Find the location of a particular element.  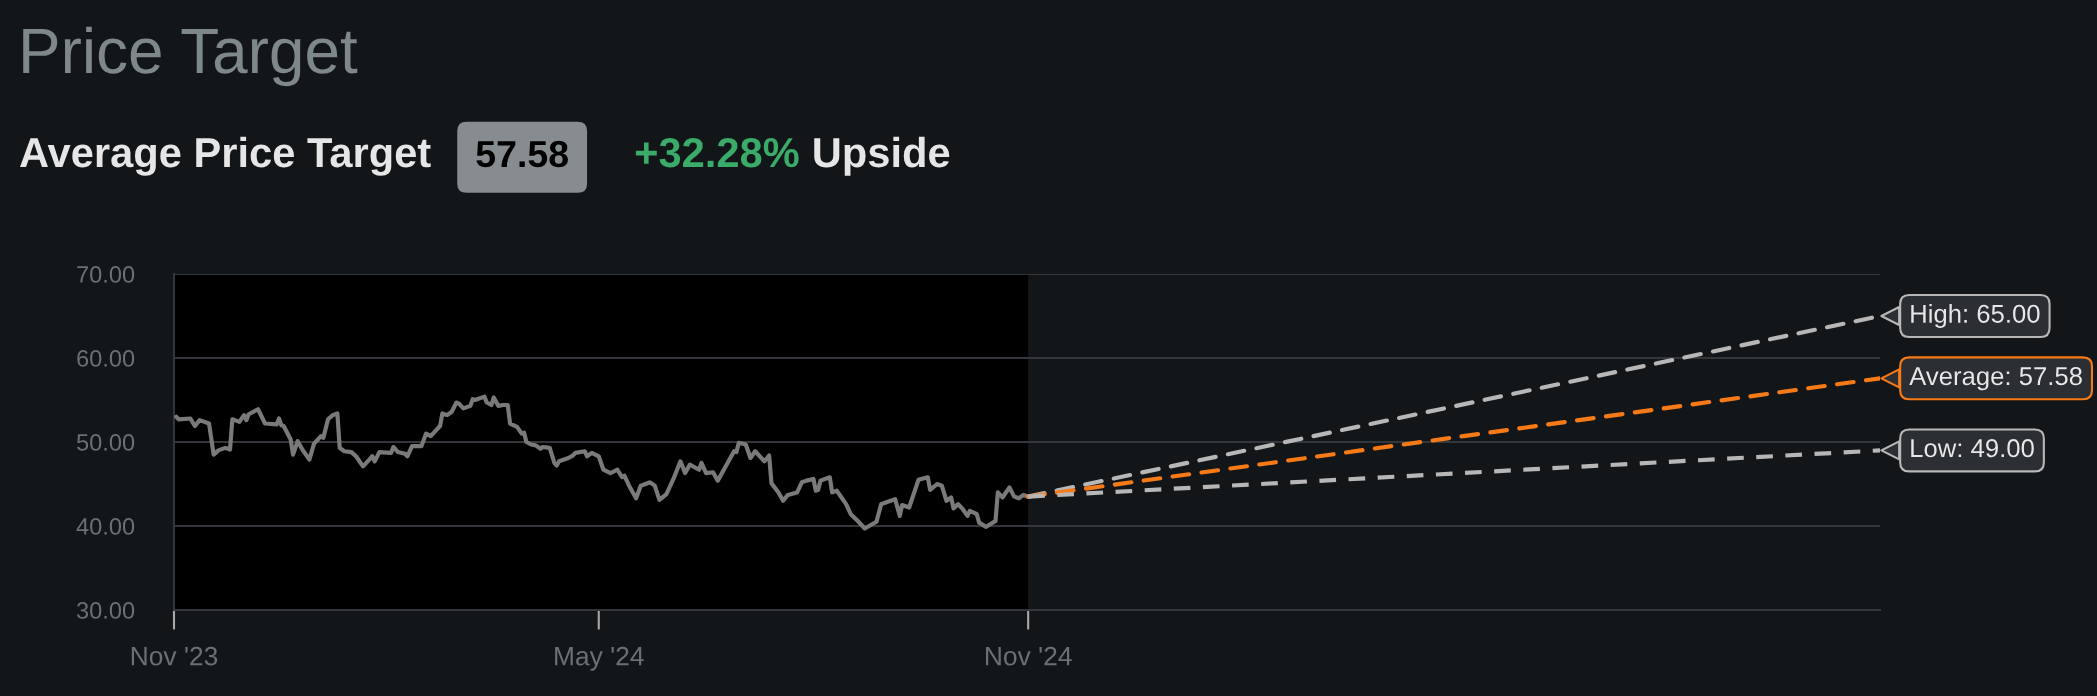

chart-title: Price Target is located at coordinates (190, 56).